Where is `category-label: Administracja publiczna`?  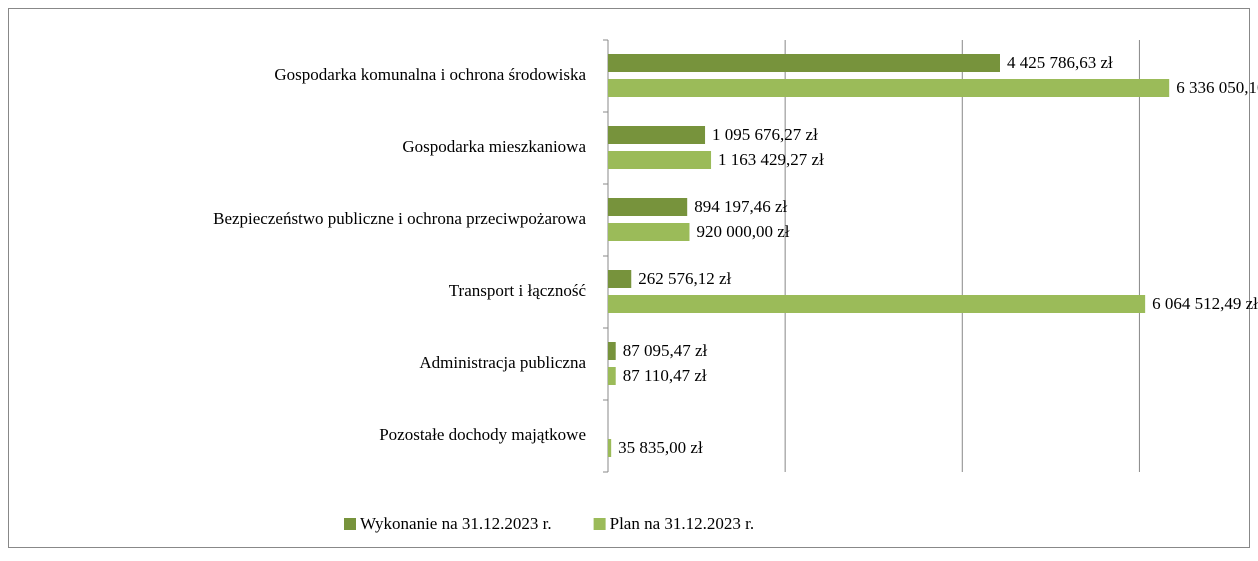
category-label: Administracja publiczna is located at coordinates (502, 362).